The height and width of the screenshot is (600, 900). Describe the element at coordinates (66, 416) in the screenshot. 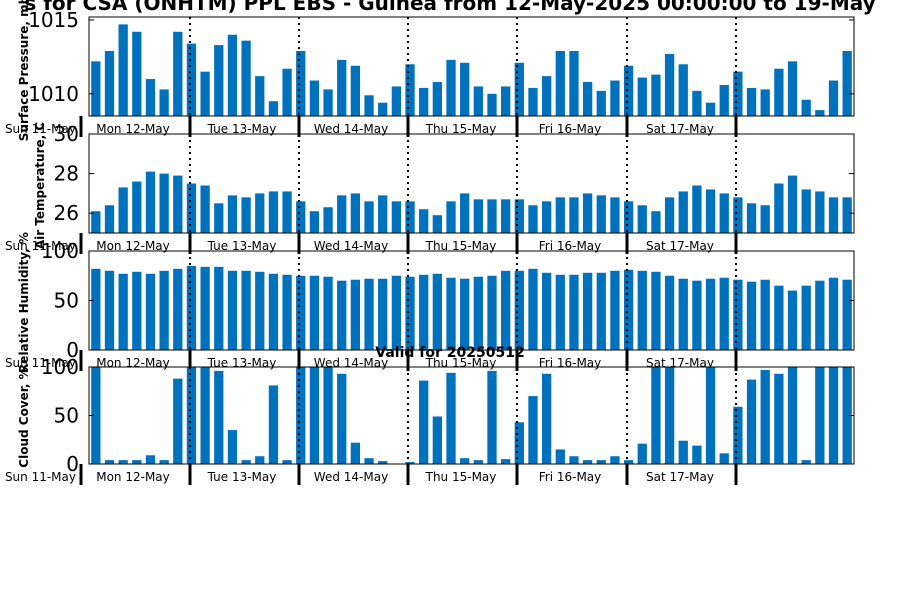

I see `y-tick-label: 50` at that location.